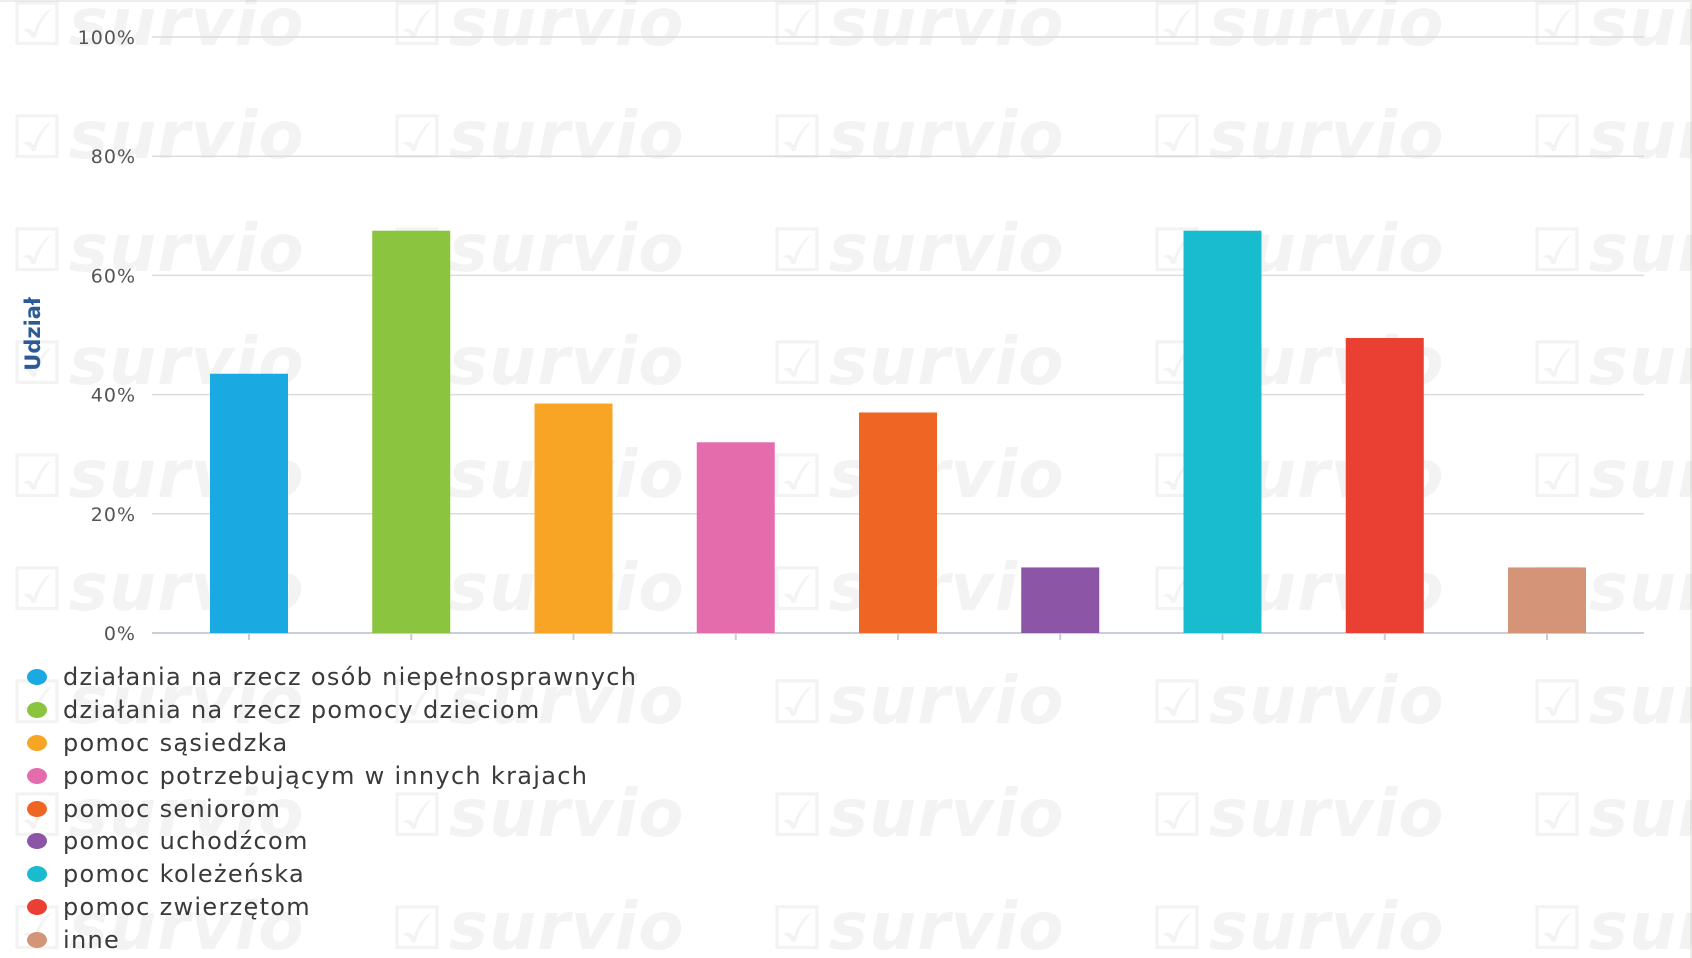  What do you see at coordinates (332, 874) in the screenshot?
I see `legend-item: pomoc koleżeńska` at bounding box center [332, 874].